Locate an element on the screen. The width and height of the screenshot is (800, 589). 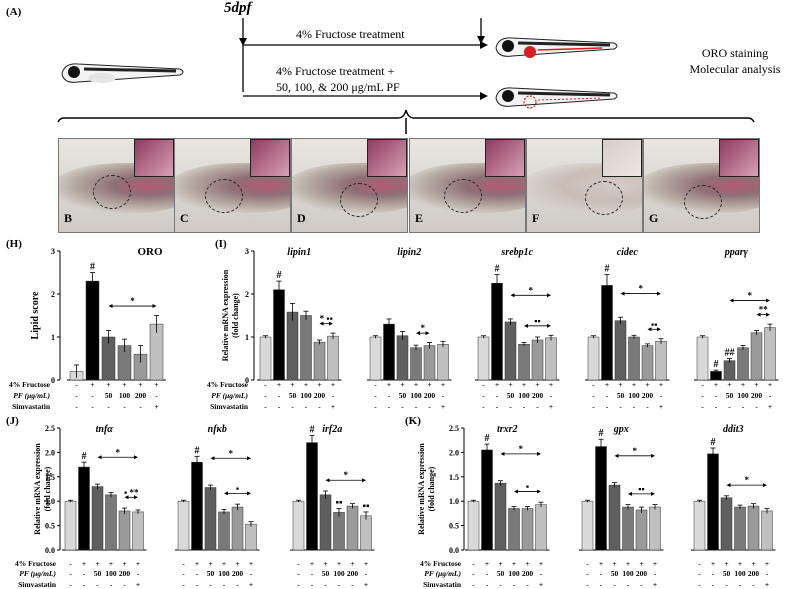
micrograph-label: F is located at coordinates (536, 218).